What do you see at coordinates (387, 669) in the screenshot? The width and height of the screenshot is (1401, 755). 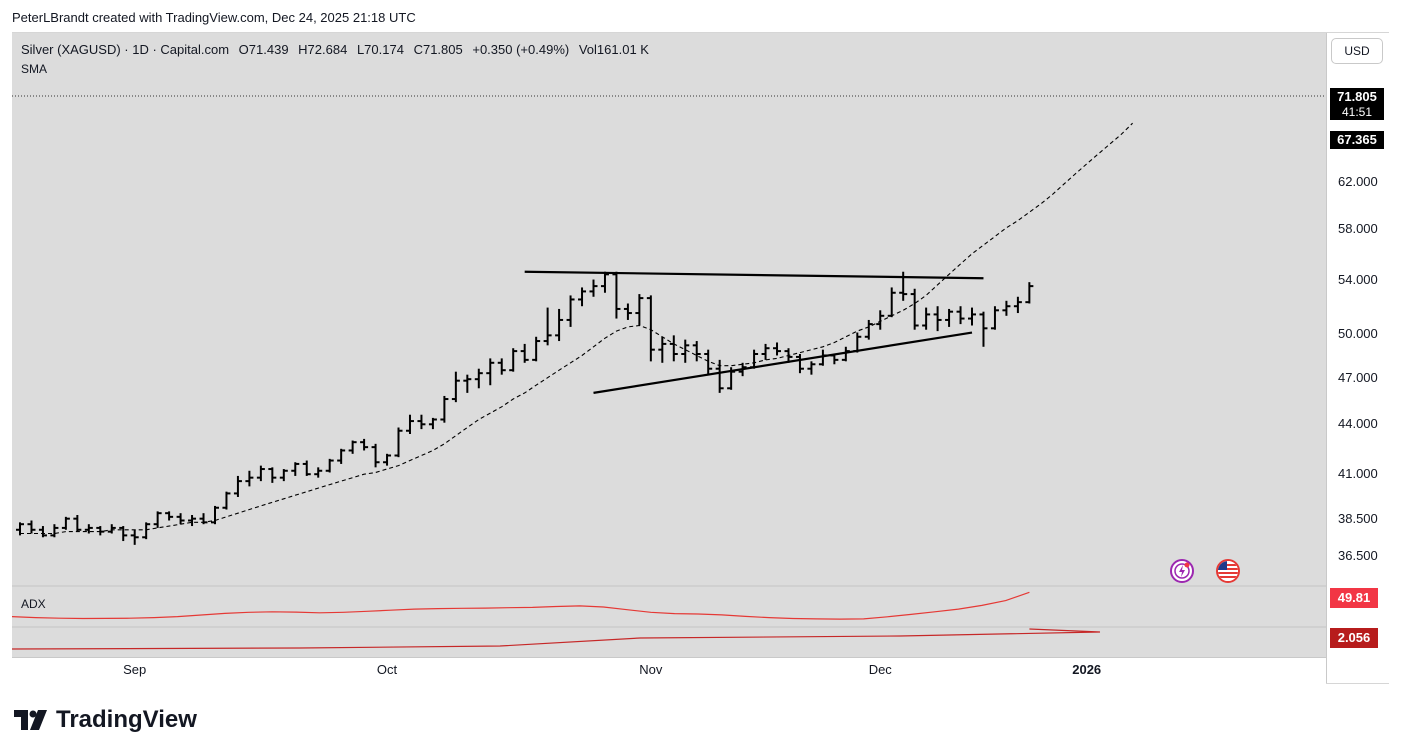 I see `x-tick-label: Oct` at bounding box center [387, 669].